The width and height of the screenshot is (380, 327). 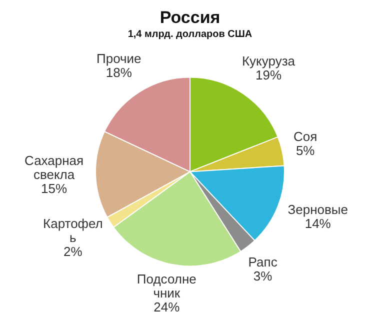 What do you see at coordinates (119, 72) in the screenshot?
I see `data-label: 18%` at bounding box center [119, 72].